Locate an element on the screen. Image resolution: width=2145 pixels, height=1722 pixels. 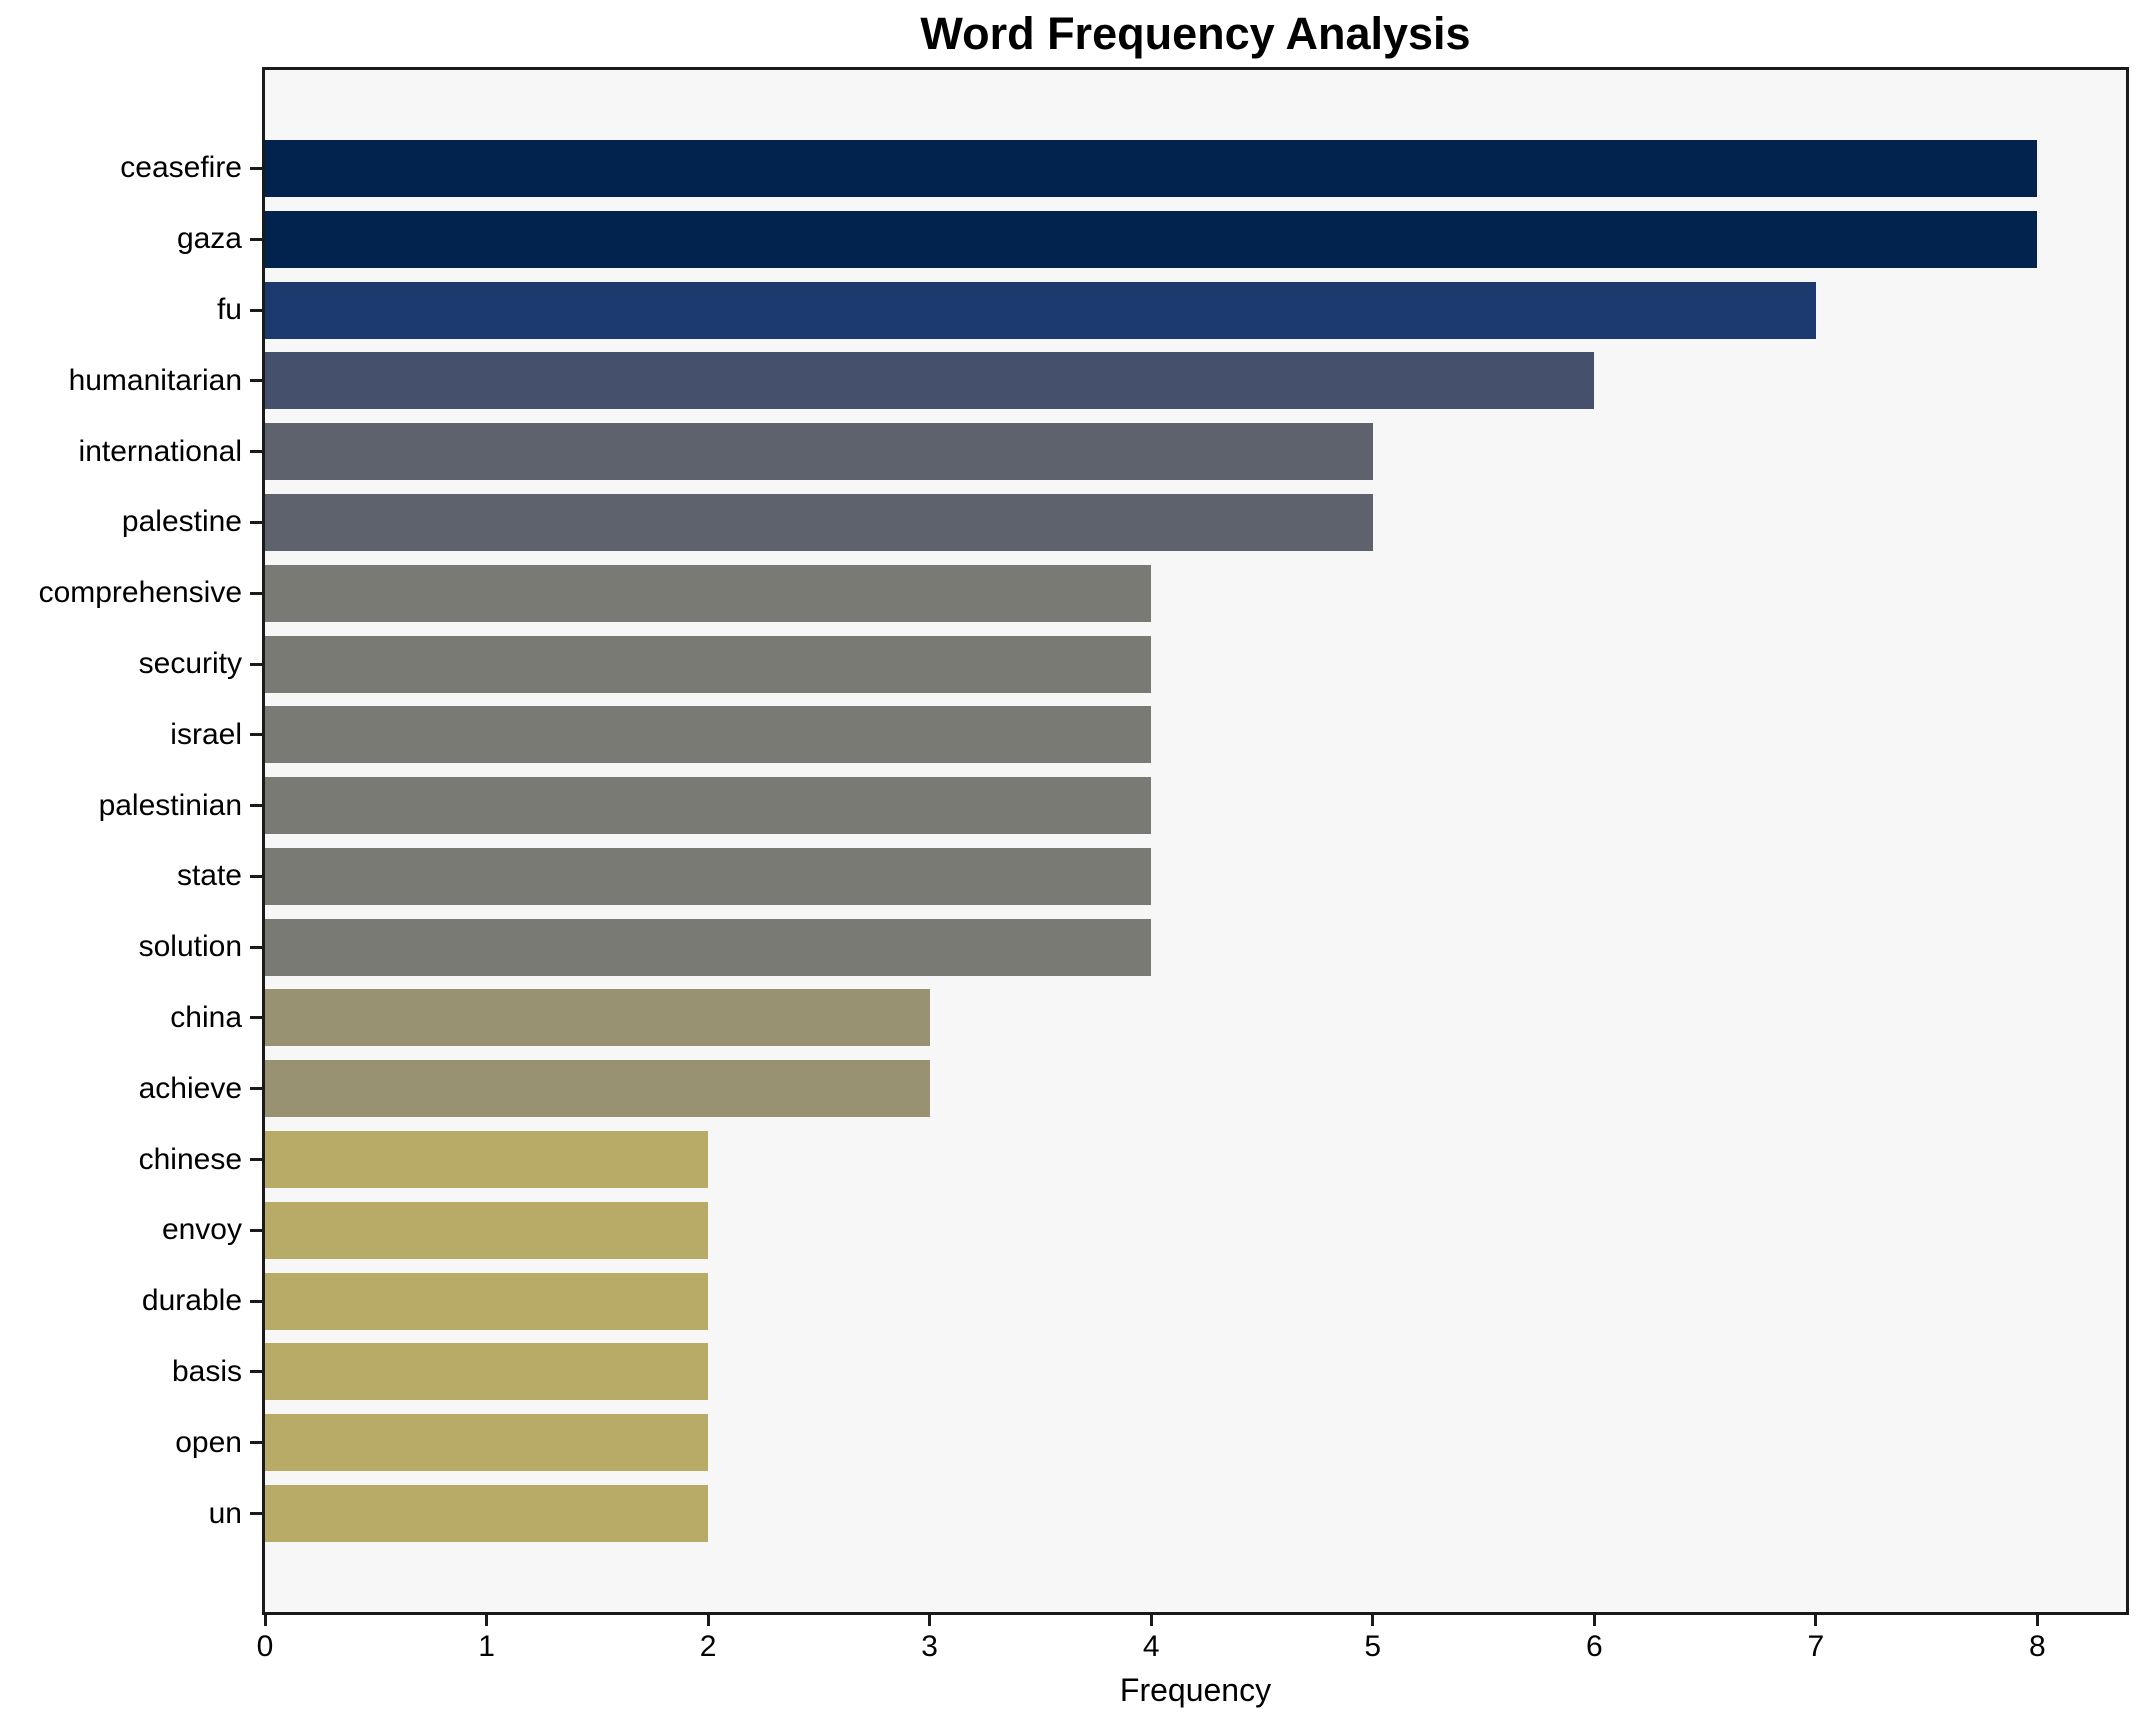
bar-ceasefire is located at coordinates (1151, 168).